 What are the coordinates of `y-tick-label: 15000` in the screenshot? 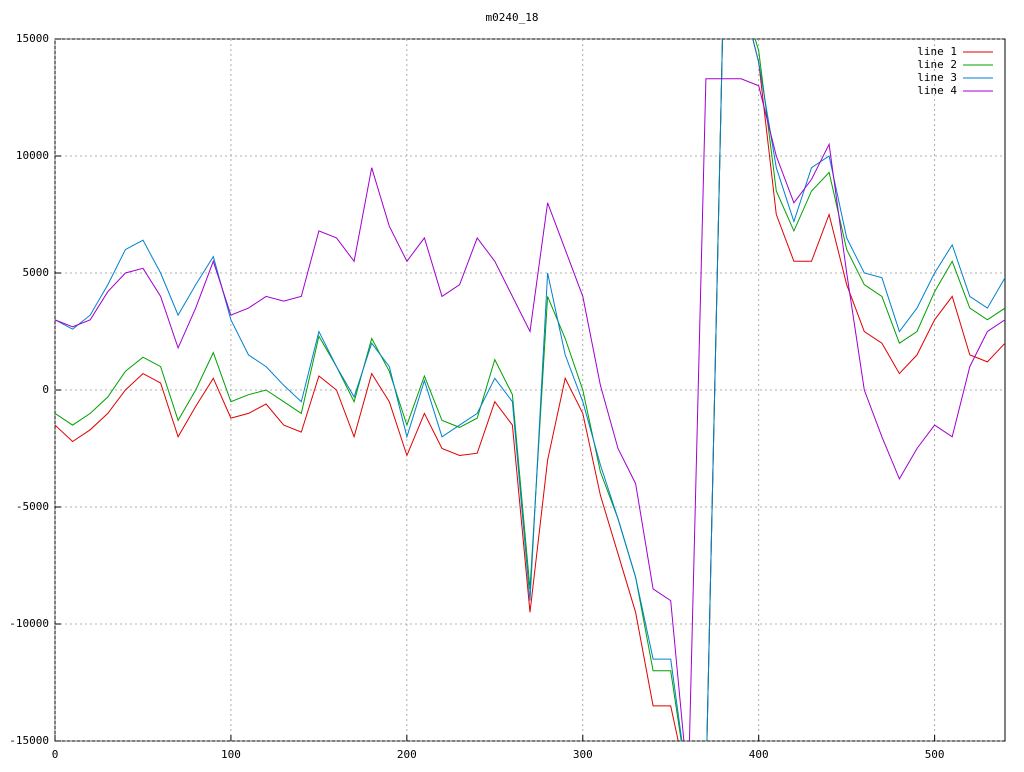 It's located at (32, 38).